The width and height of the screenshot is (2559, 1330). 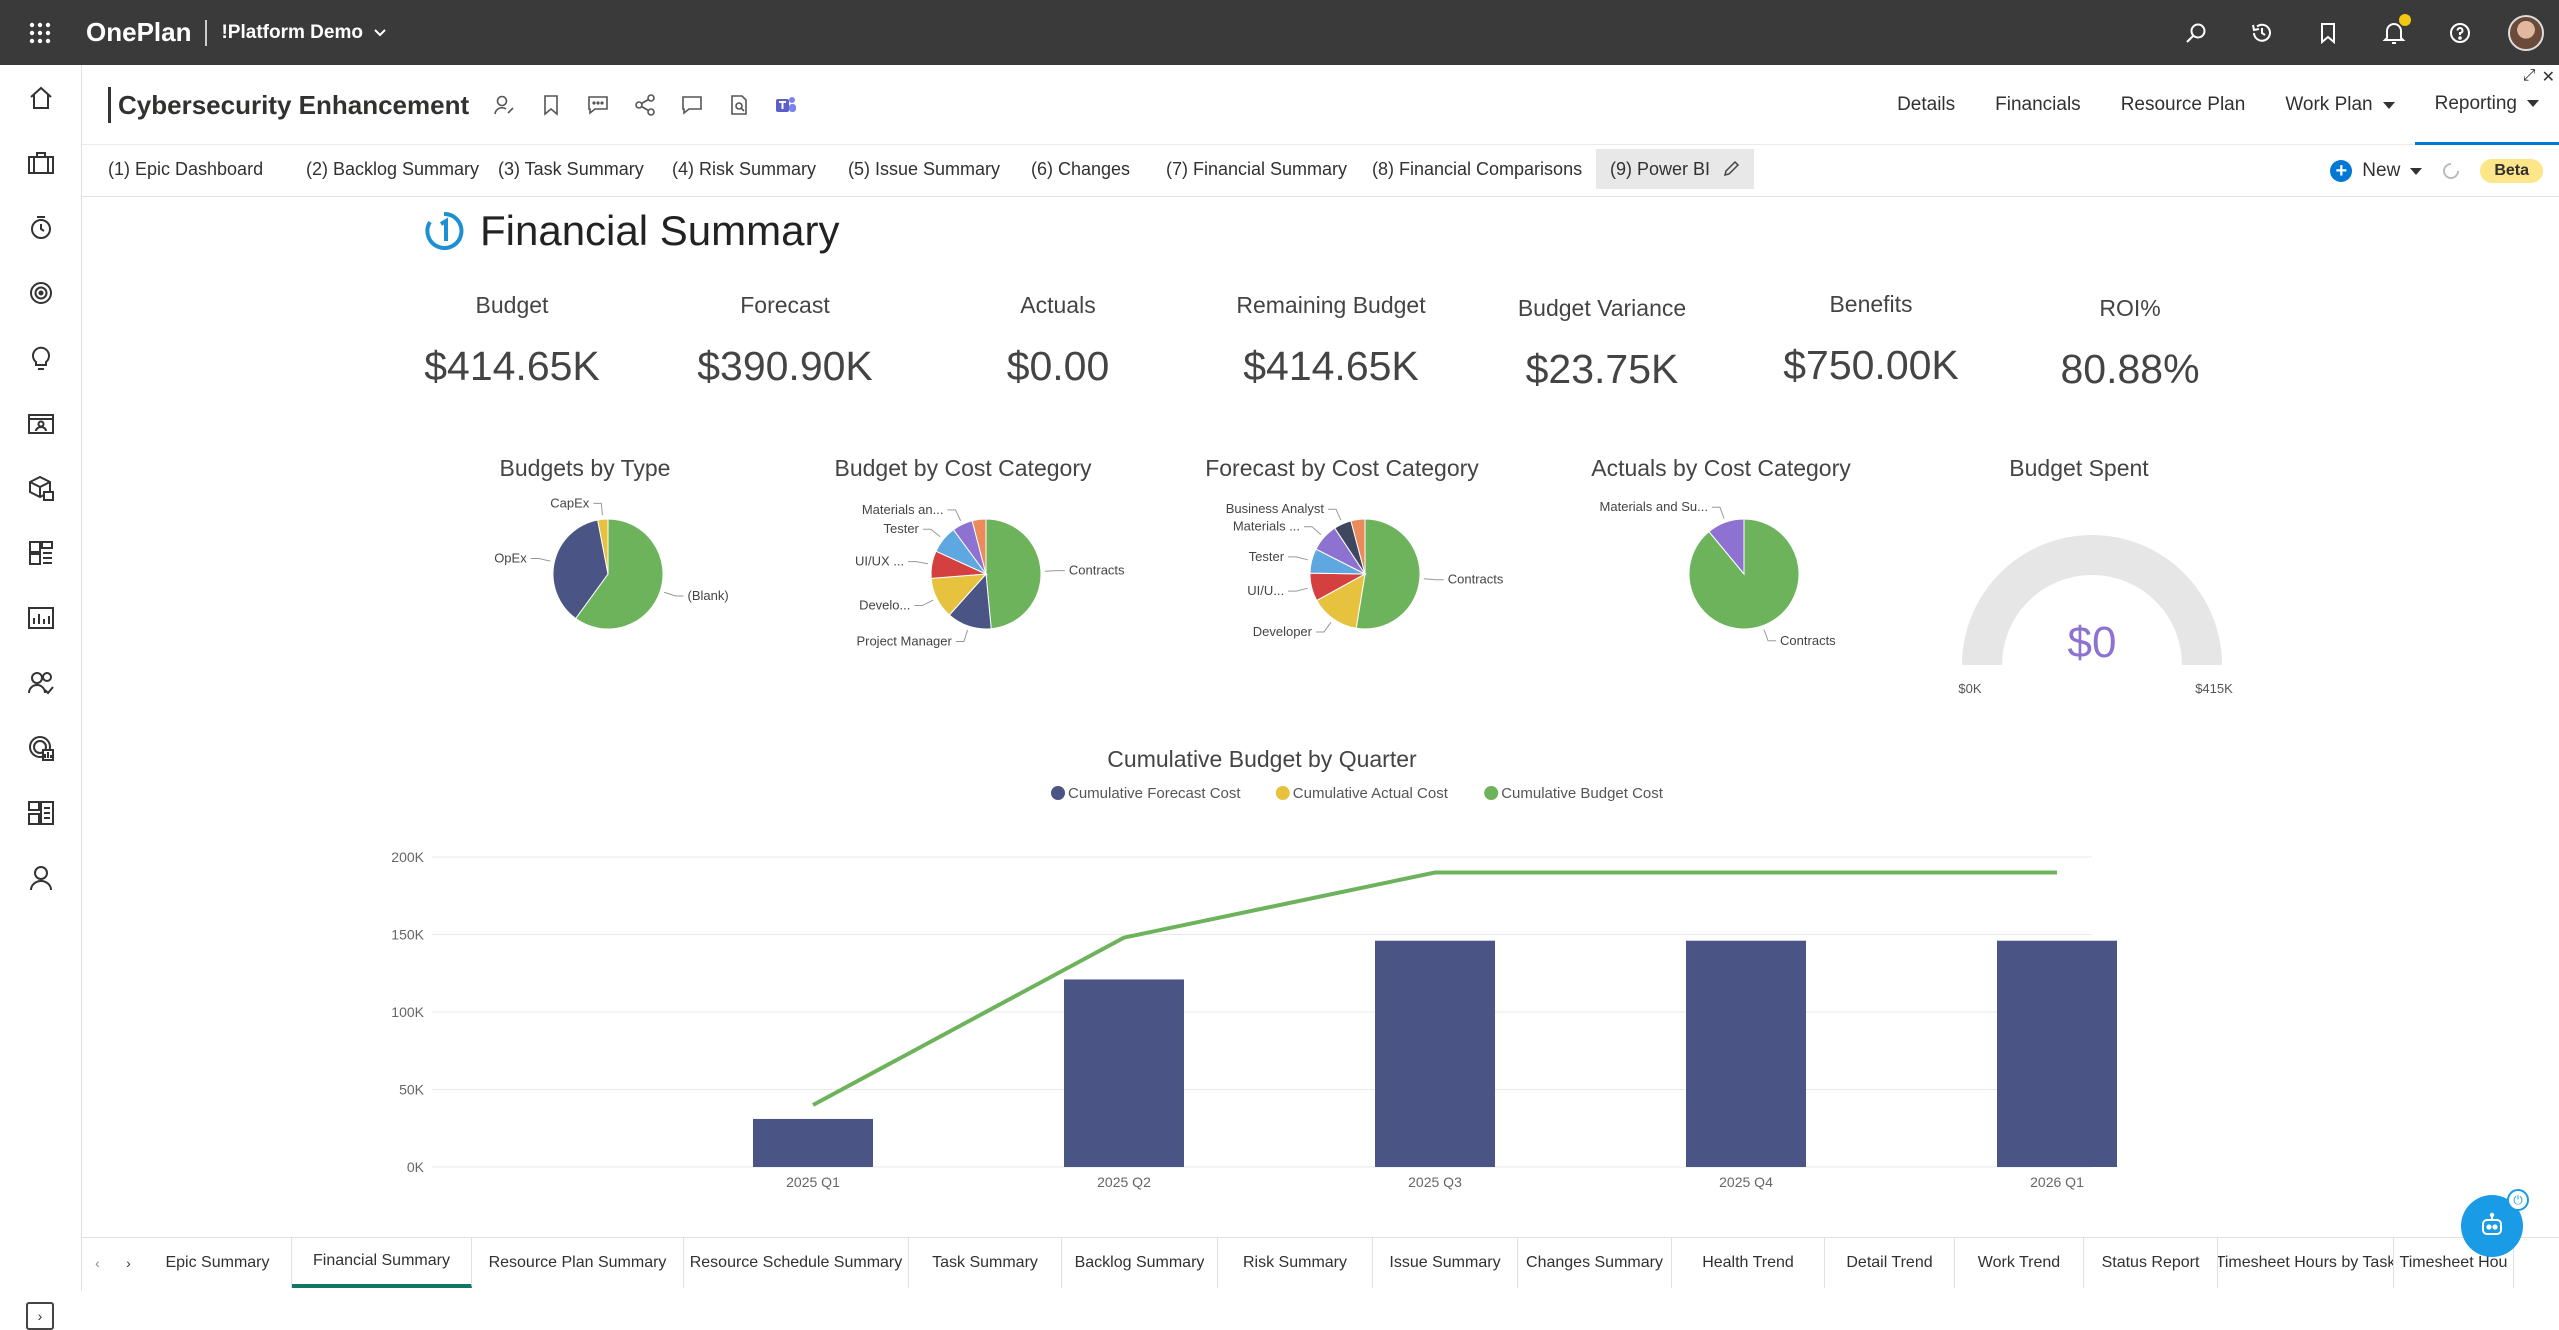 I want to click on chart-title: Budget by Cost Category, so click(x=963, y=468).